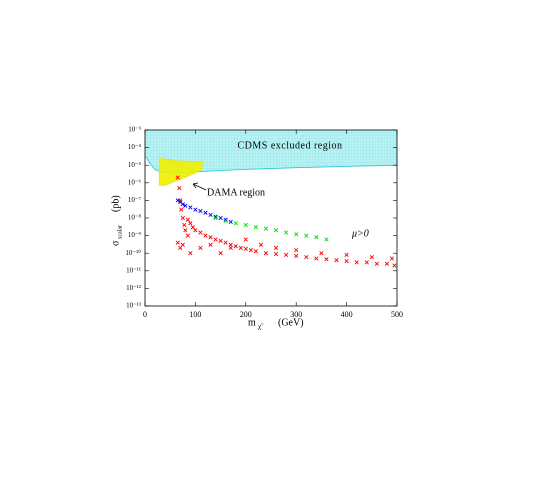  I want to click on y-tick-label: 10⁻¹⁰, so click(133, 253).